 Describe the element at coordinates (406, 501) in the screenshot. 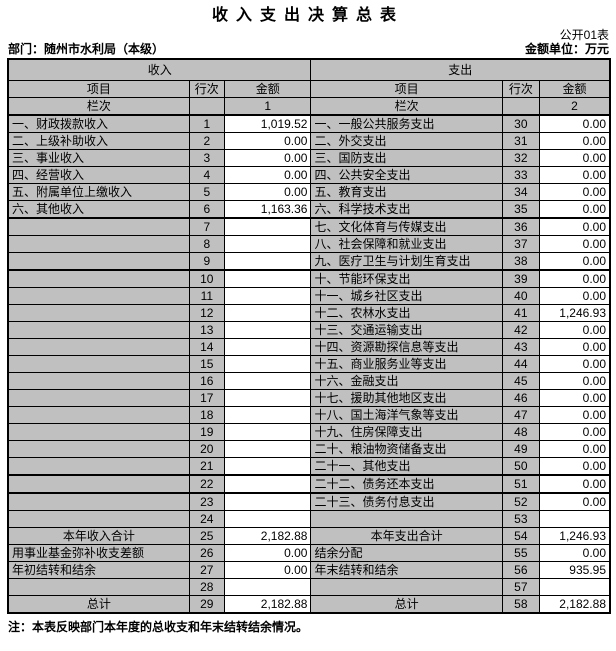

I see `expense-item-cell: 二十三、债务付息支出` at that location.